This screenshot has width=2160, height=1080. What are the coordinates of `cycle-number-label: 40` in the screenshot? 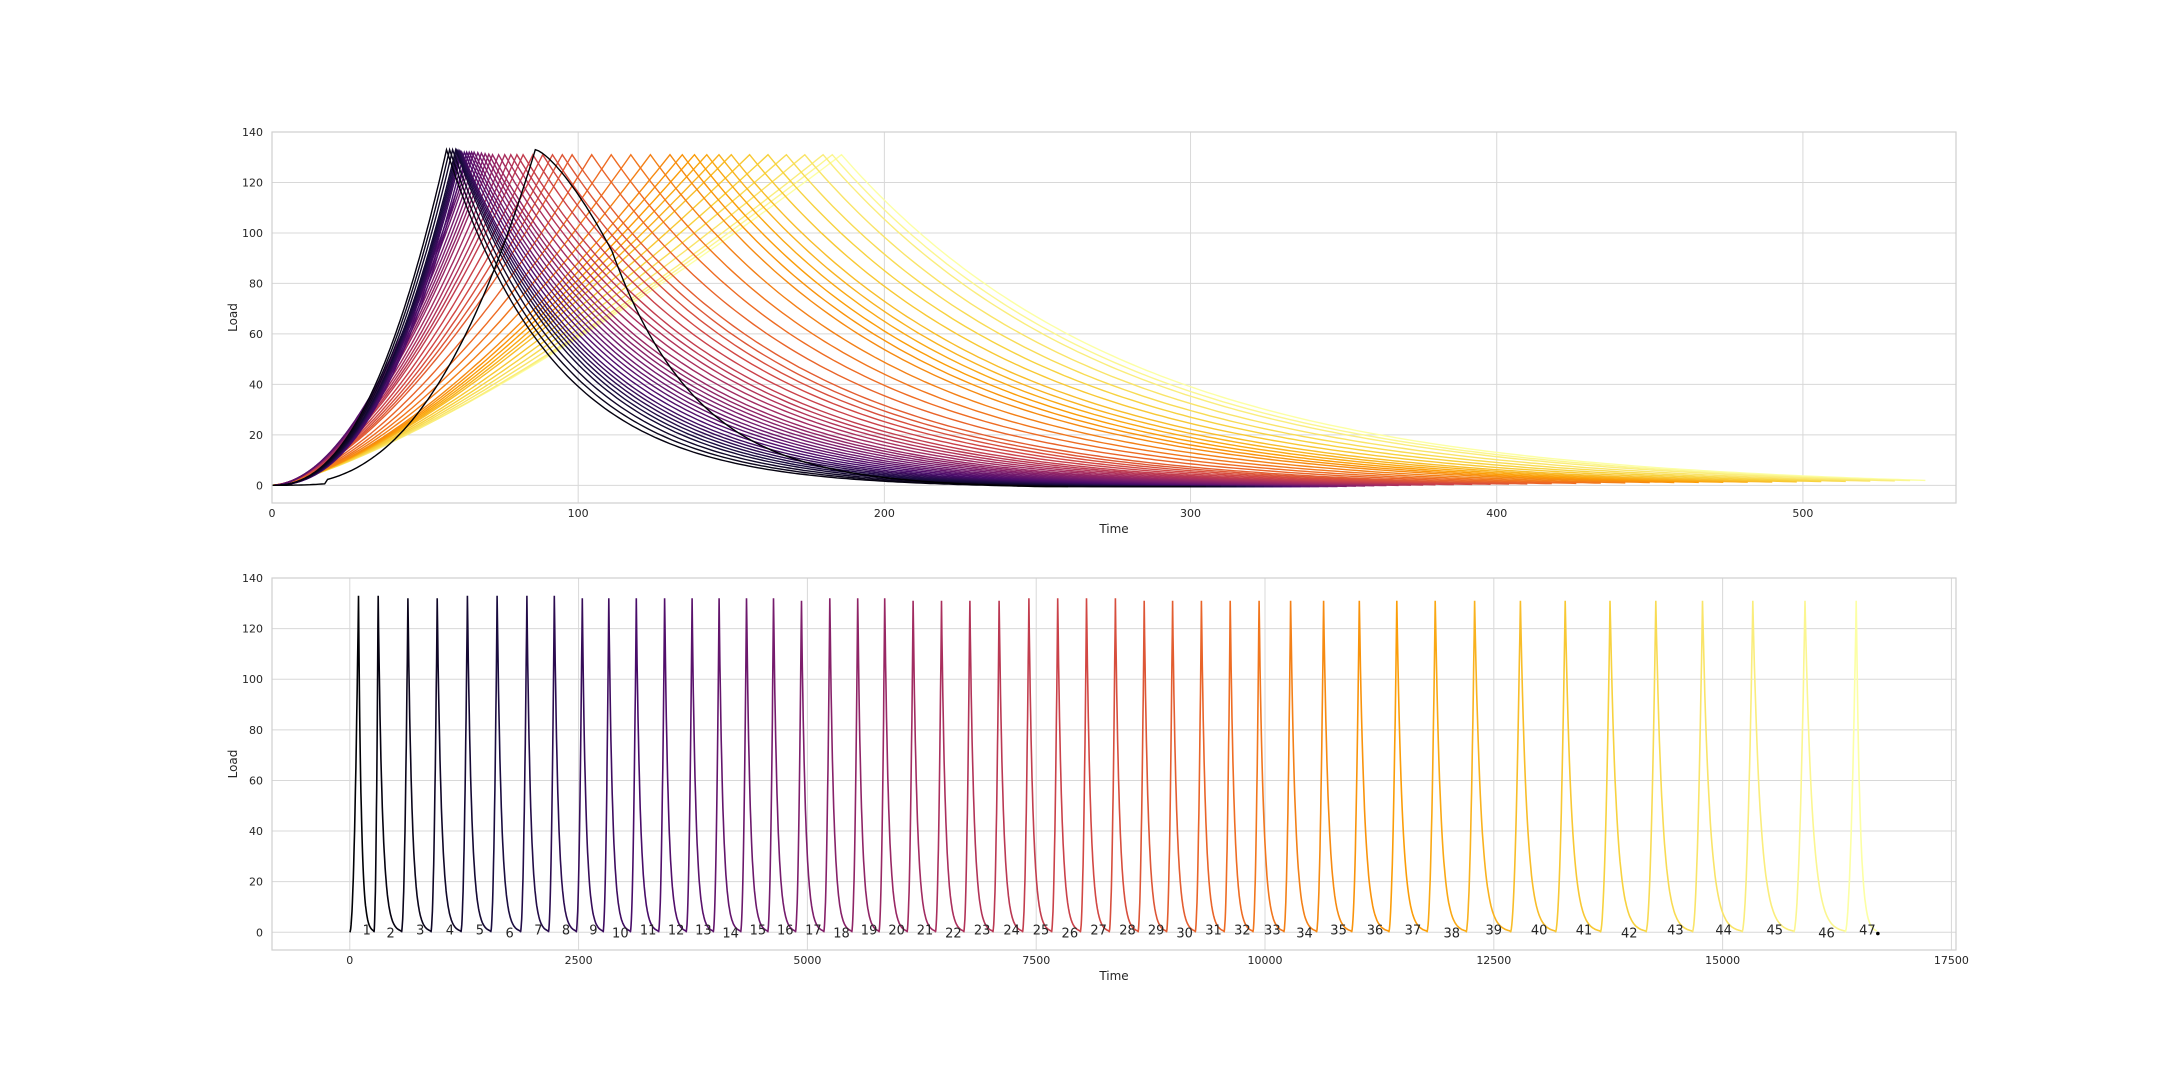 It's located at (1539, 930).